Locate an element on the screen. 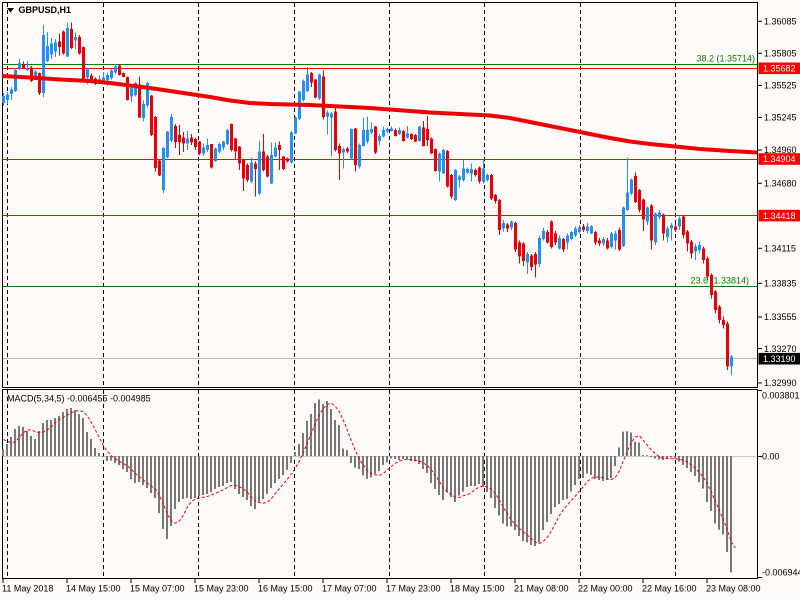  svg-text: 1.36085 is located at coordinates (780, 22).